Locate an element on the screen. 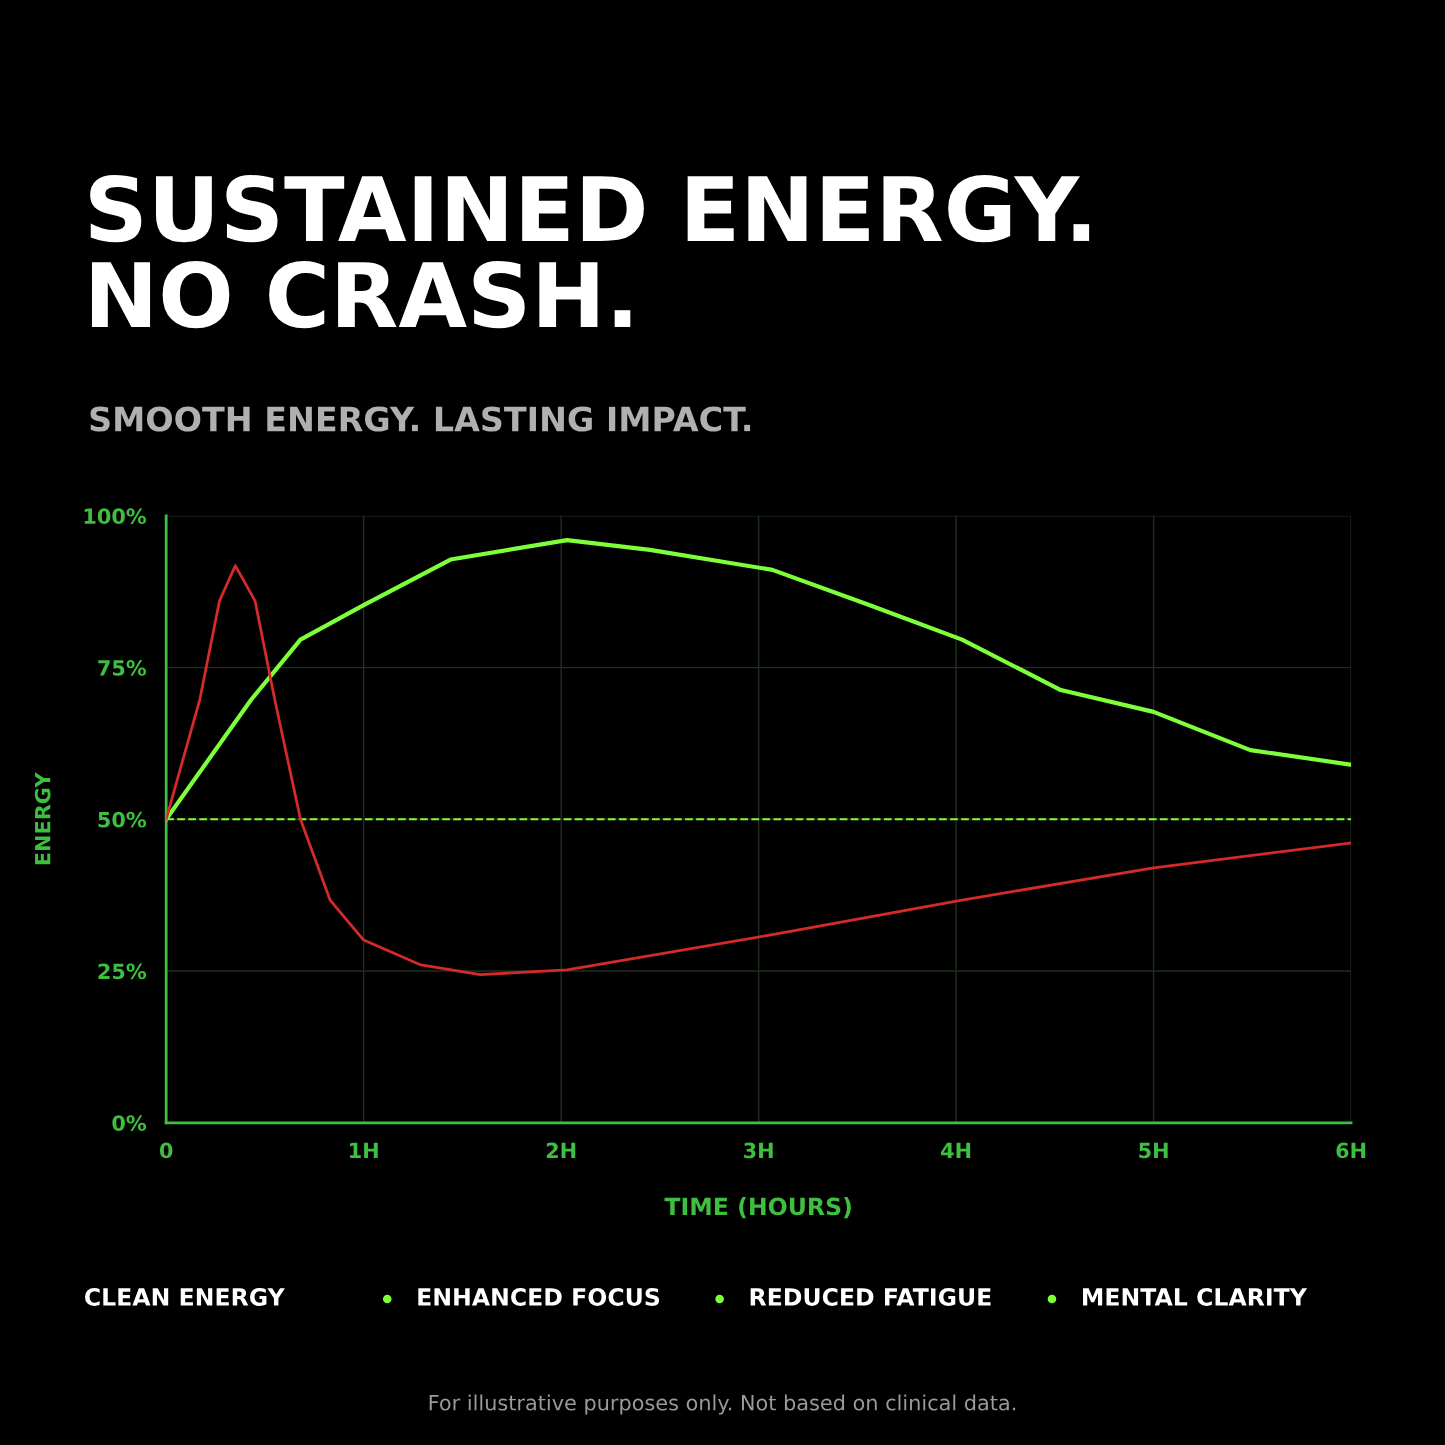 The image size is (1445, 1445). x-tick-label: 0 is located at coordinates (166, 1150).